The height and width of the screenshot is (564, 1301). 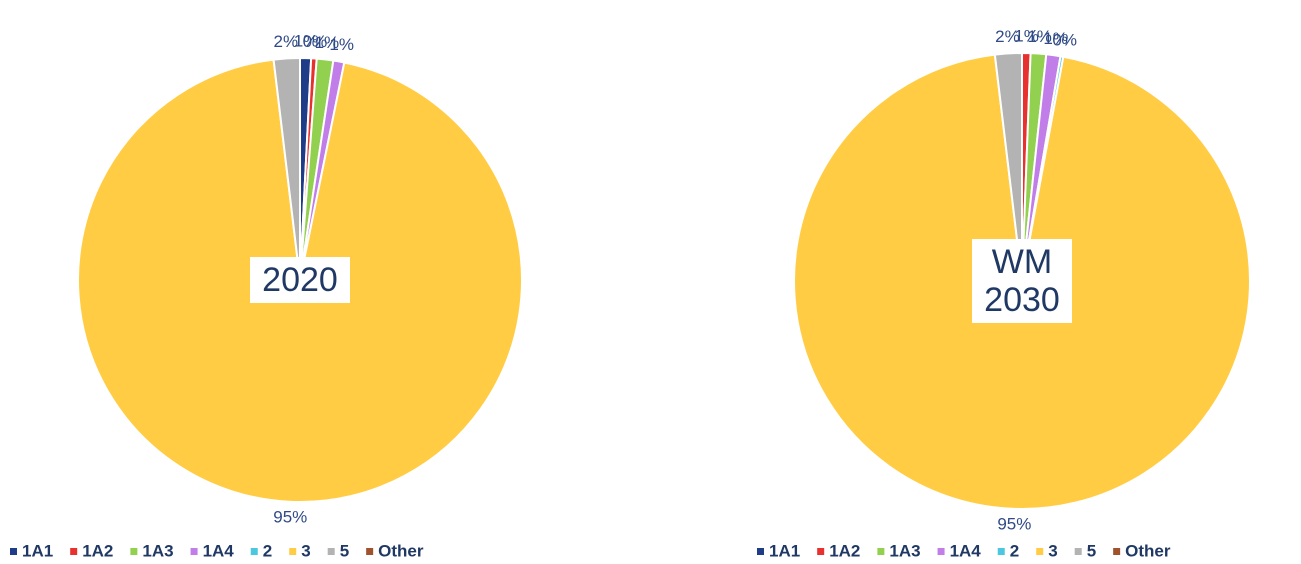 I want to click on pie-center-label: 2020, so click(x=300, y=280).